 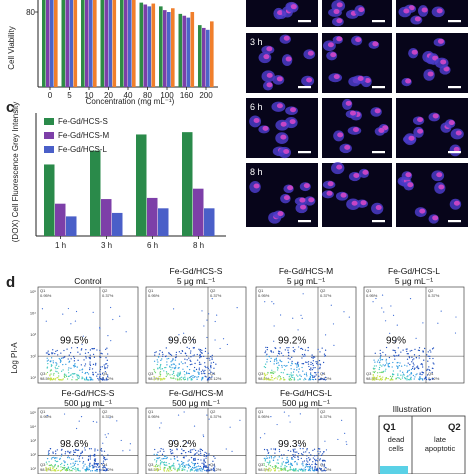 I want to click on panel-a-ylabel: Cell Viability, so click(x=11, y=47).